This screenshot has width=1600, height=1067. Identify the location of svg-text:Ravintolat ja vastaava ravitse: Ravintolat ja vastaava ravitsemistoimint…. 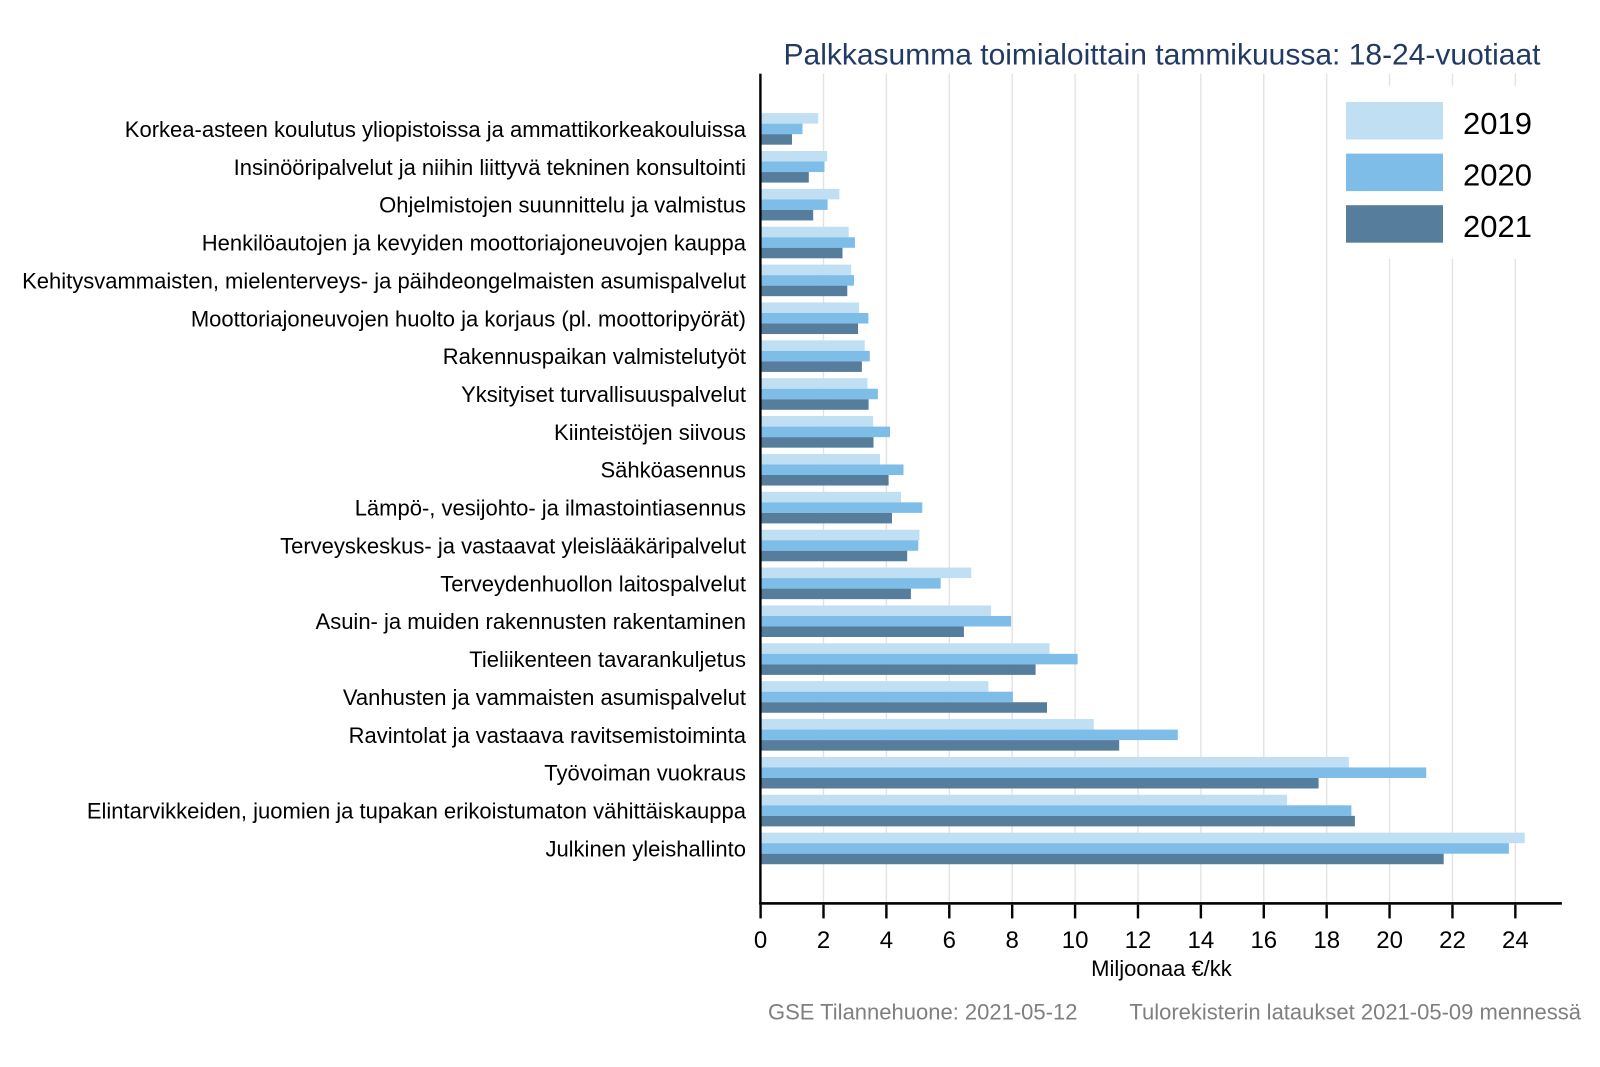
(548, 735).